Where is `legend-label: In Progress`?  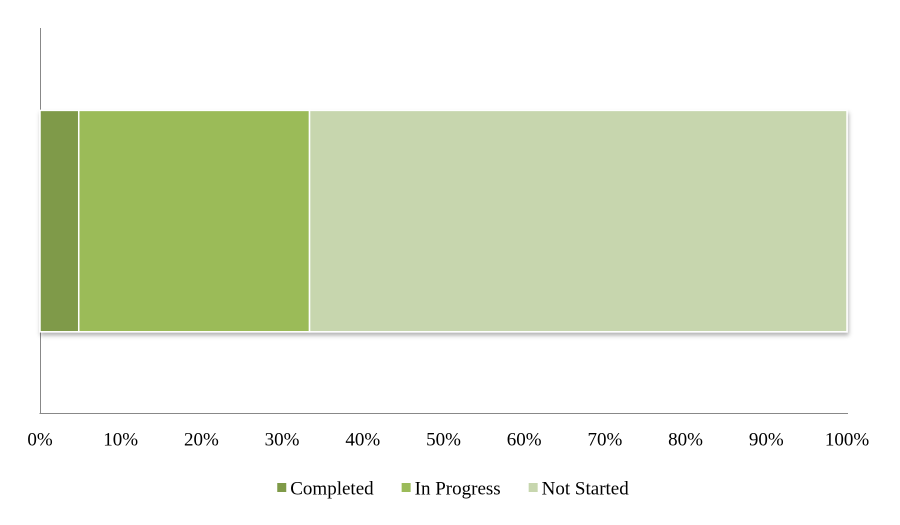
legend-label: In Progress is located at coordinates (458, 488).